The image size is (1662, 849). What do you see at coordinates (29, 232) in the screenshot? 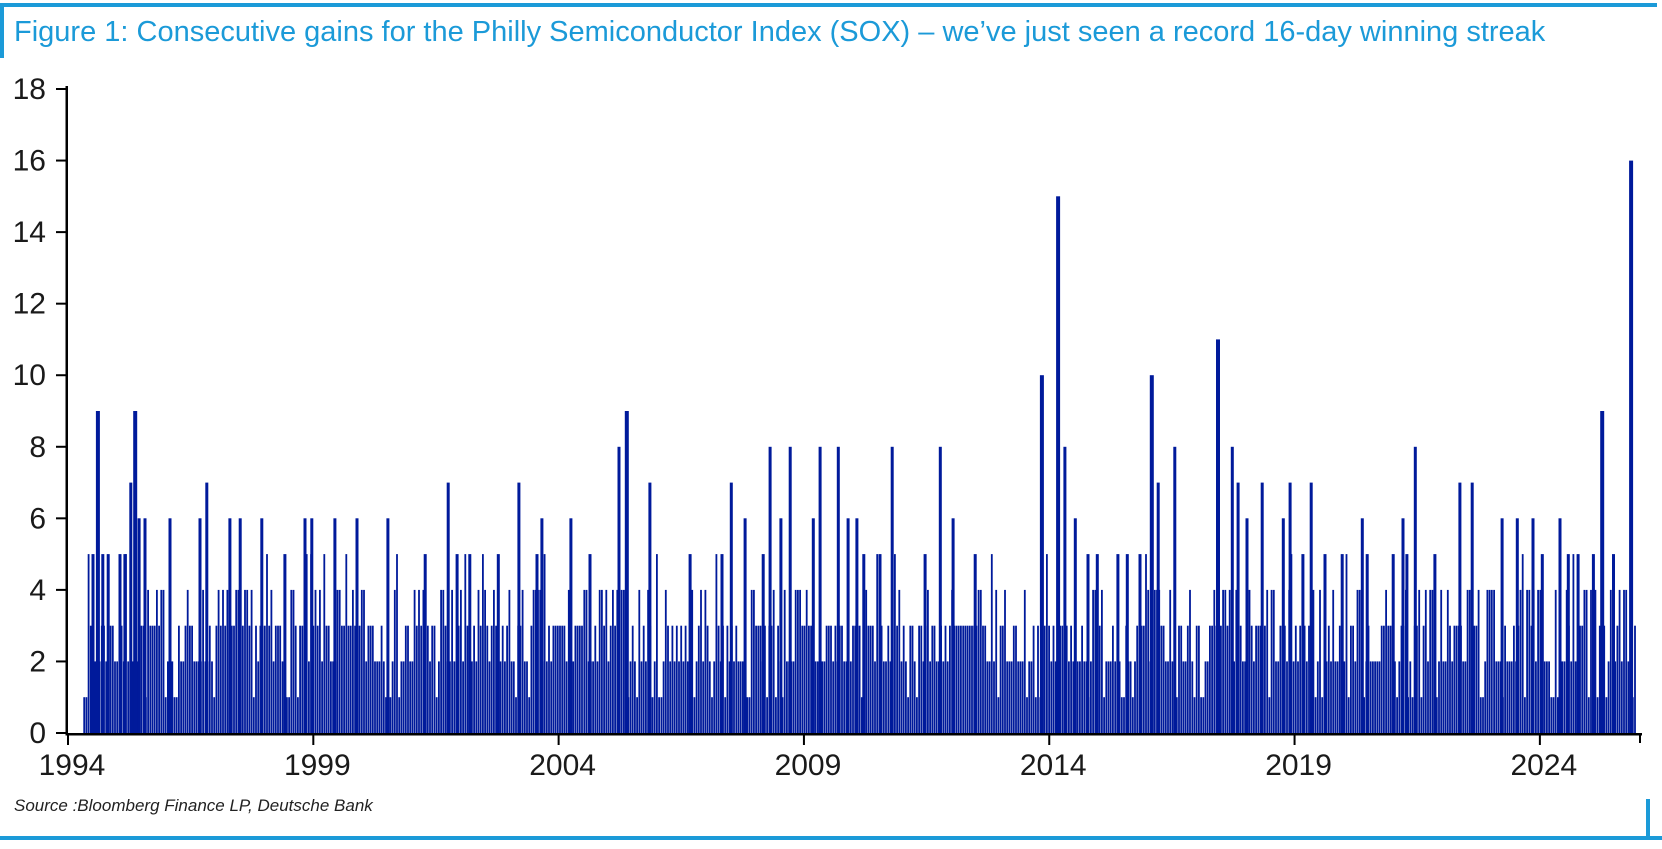
I see `y-axis-tick-label: 14` at bounding box center [29, 232].